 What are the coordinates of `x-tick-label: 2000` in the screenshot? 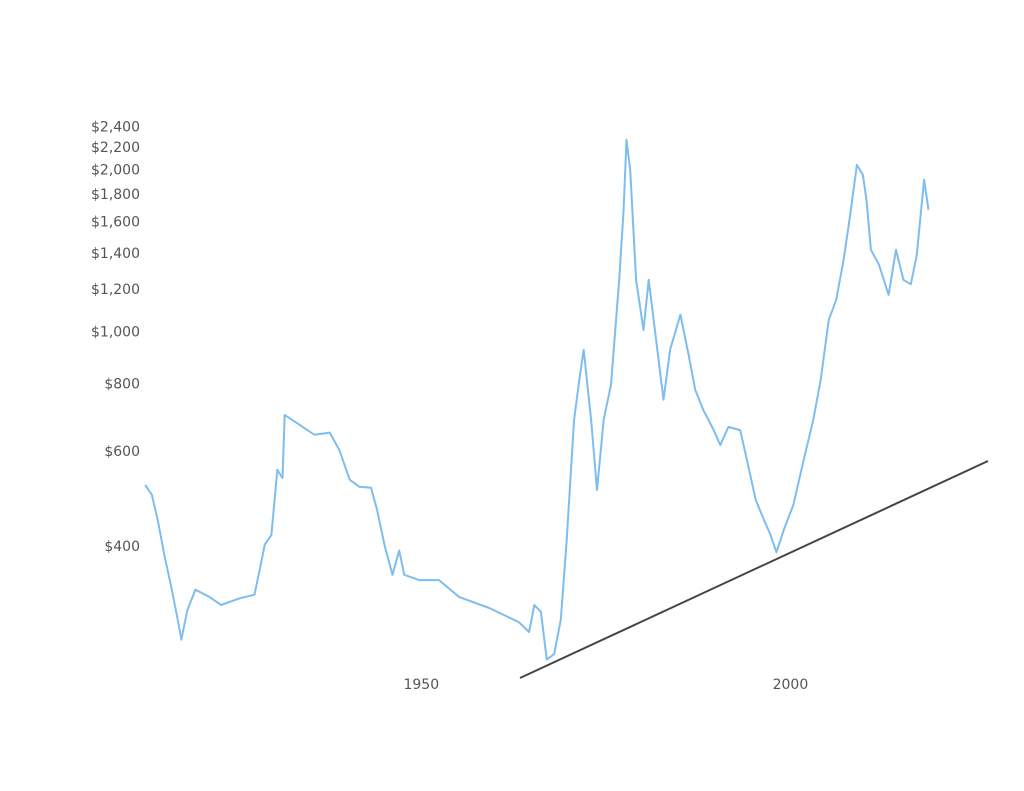 It's located at (791, 685).